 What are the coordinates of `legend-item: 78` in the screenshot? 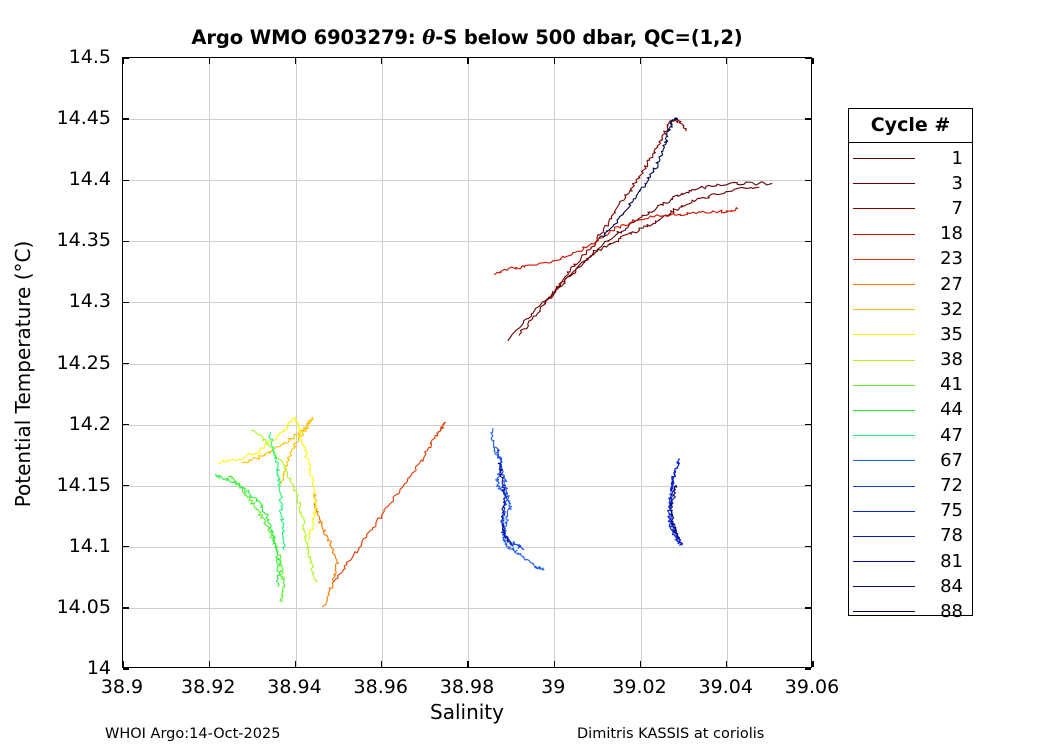 It's located at (910, 536).